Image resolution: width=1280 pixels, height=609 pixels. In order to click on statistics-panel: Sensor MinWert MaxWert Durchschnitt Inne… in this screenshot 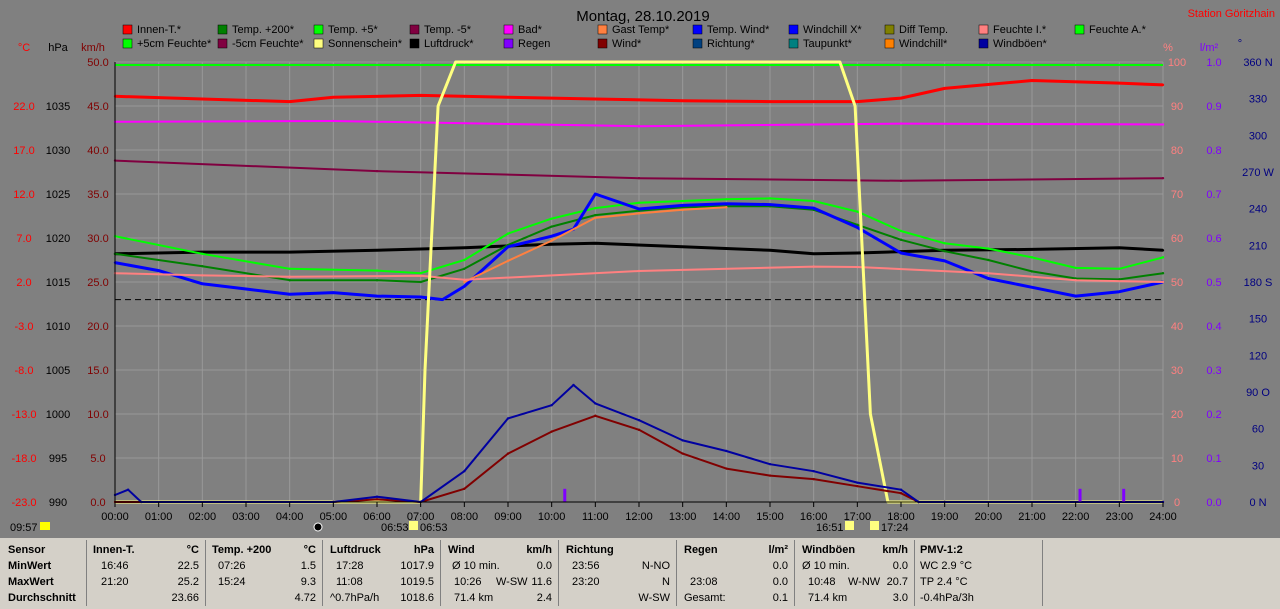, I will do `click(640, 573)`.